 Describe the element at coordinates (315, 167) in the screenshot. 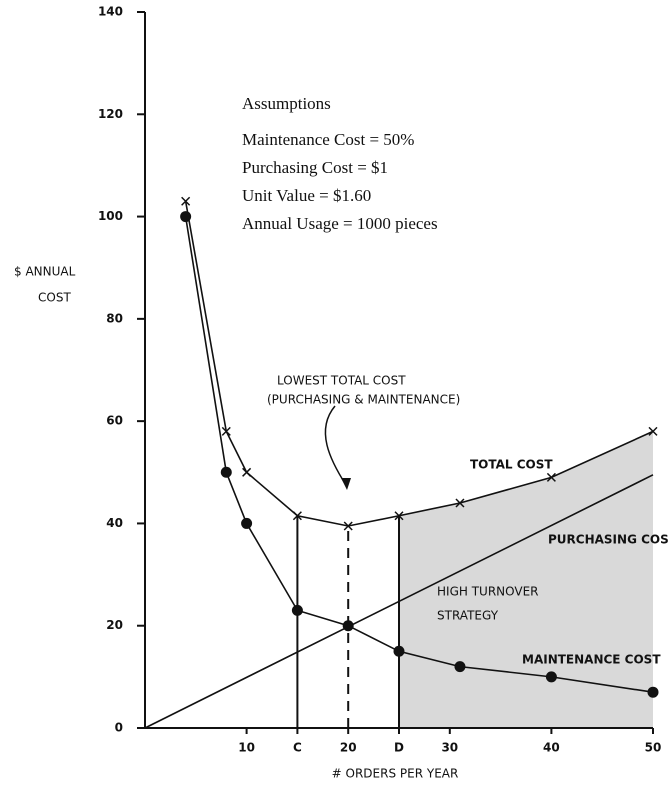

I see `annotation: Purchasing Cost = $1` at that location.